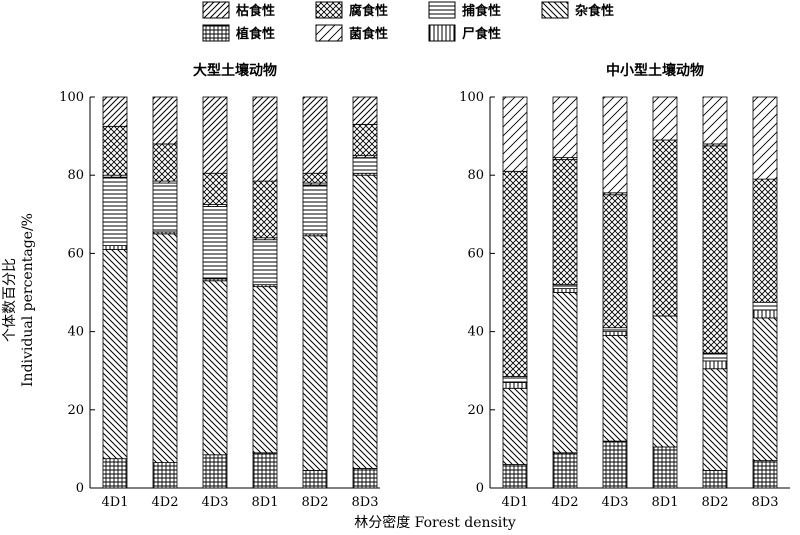 This screenshot has height=535, width=800. Describe the element at coordinates (10, 300) in the screenshot. I see `y-axis-label-cn: 个体数百分比` at that location.